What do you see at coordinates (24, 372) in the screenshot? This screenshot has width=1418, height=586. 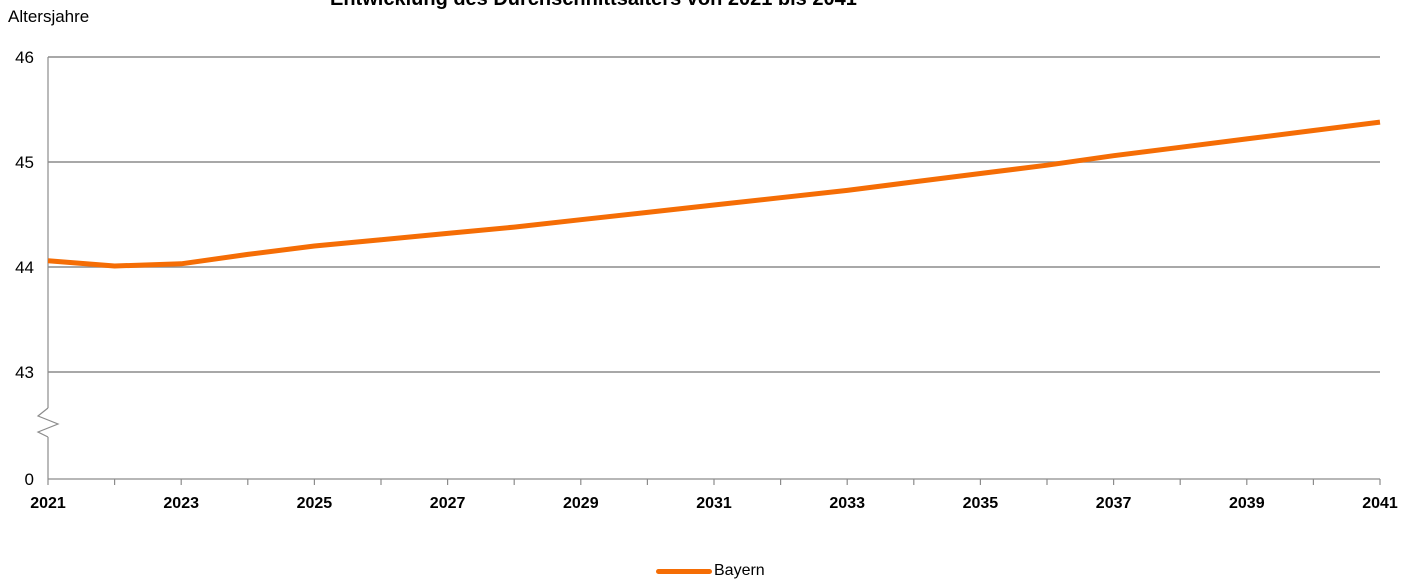 I see `y-tick-label: 43` at bounding box center [24, 372].